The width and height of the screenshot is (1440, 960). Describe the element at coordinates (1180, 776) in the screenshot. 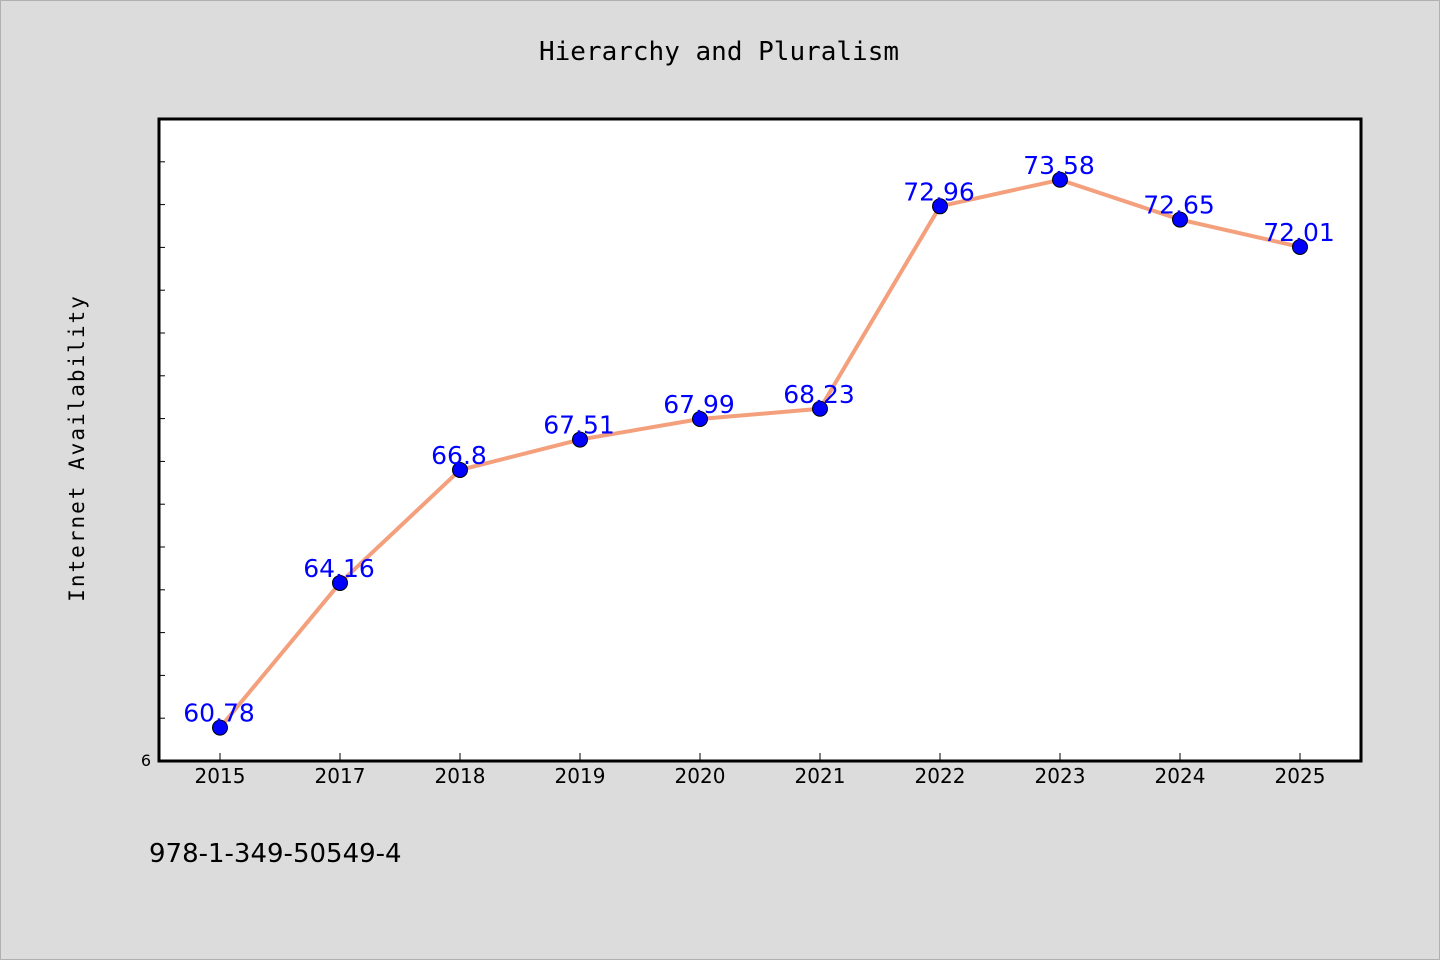

I see `x-tick-label: 2024` at that location.